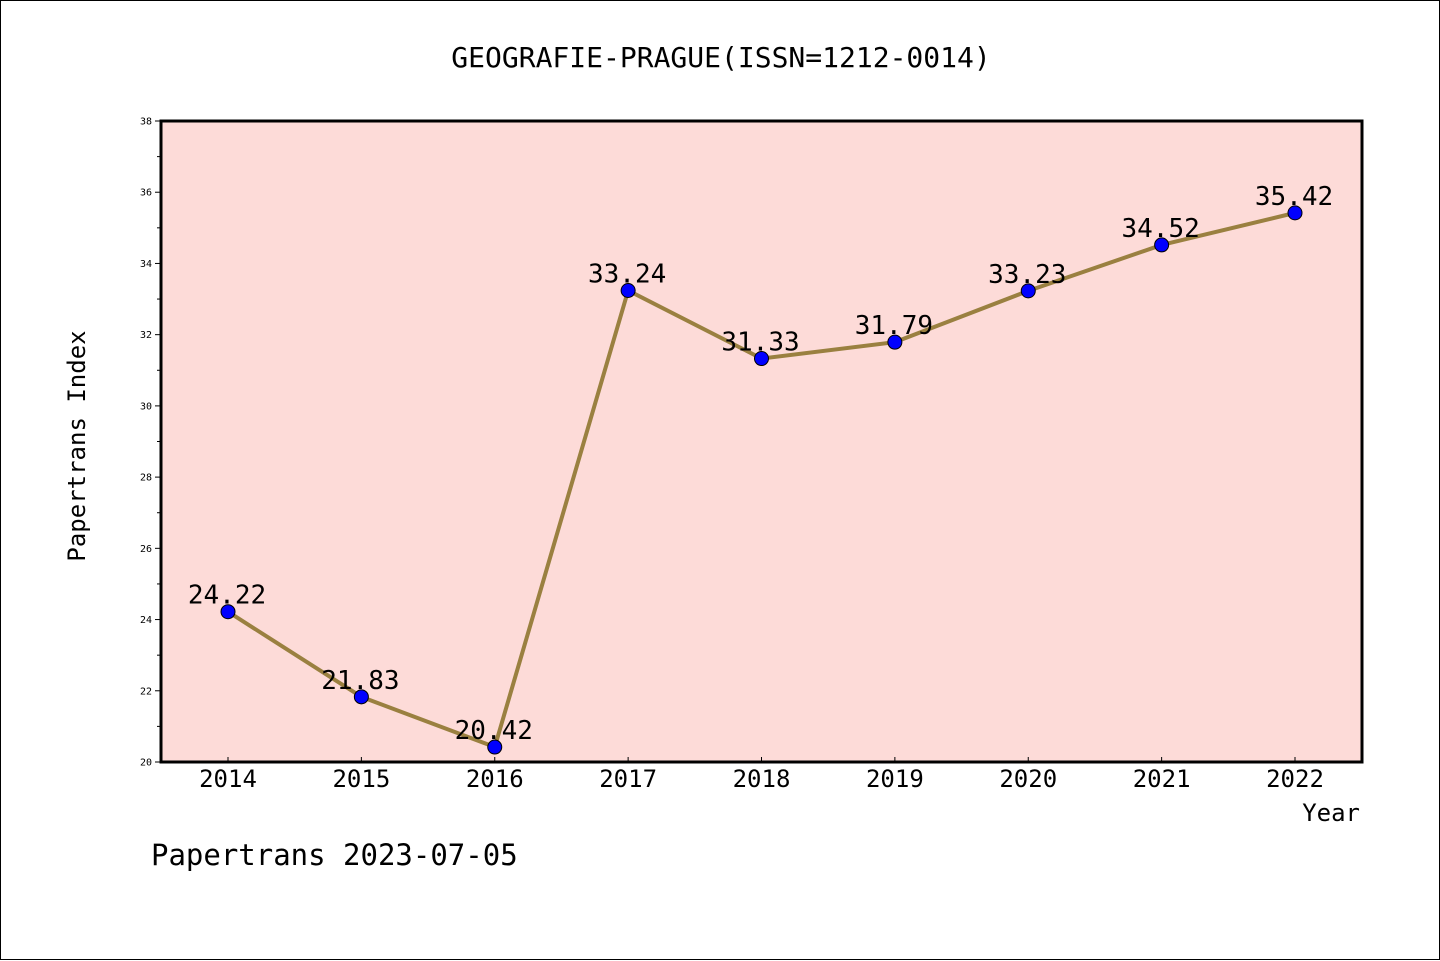  What do you see at coordinates (146, 549) in the screenshot?
I see `y-tick-label: 26` at bounding box center [146, 549].